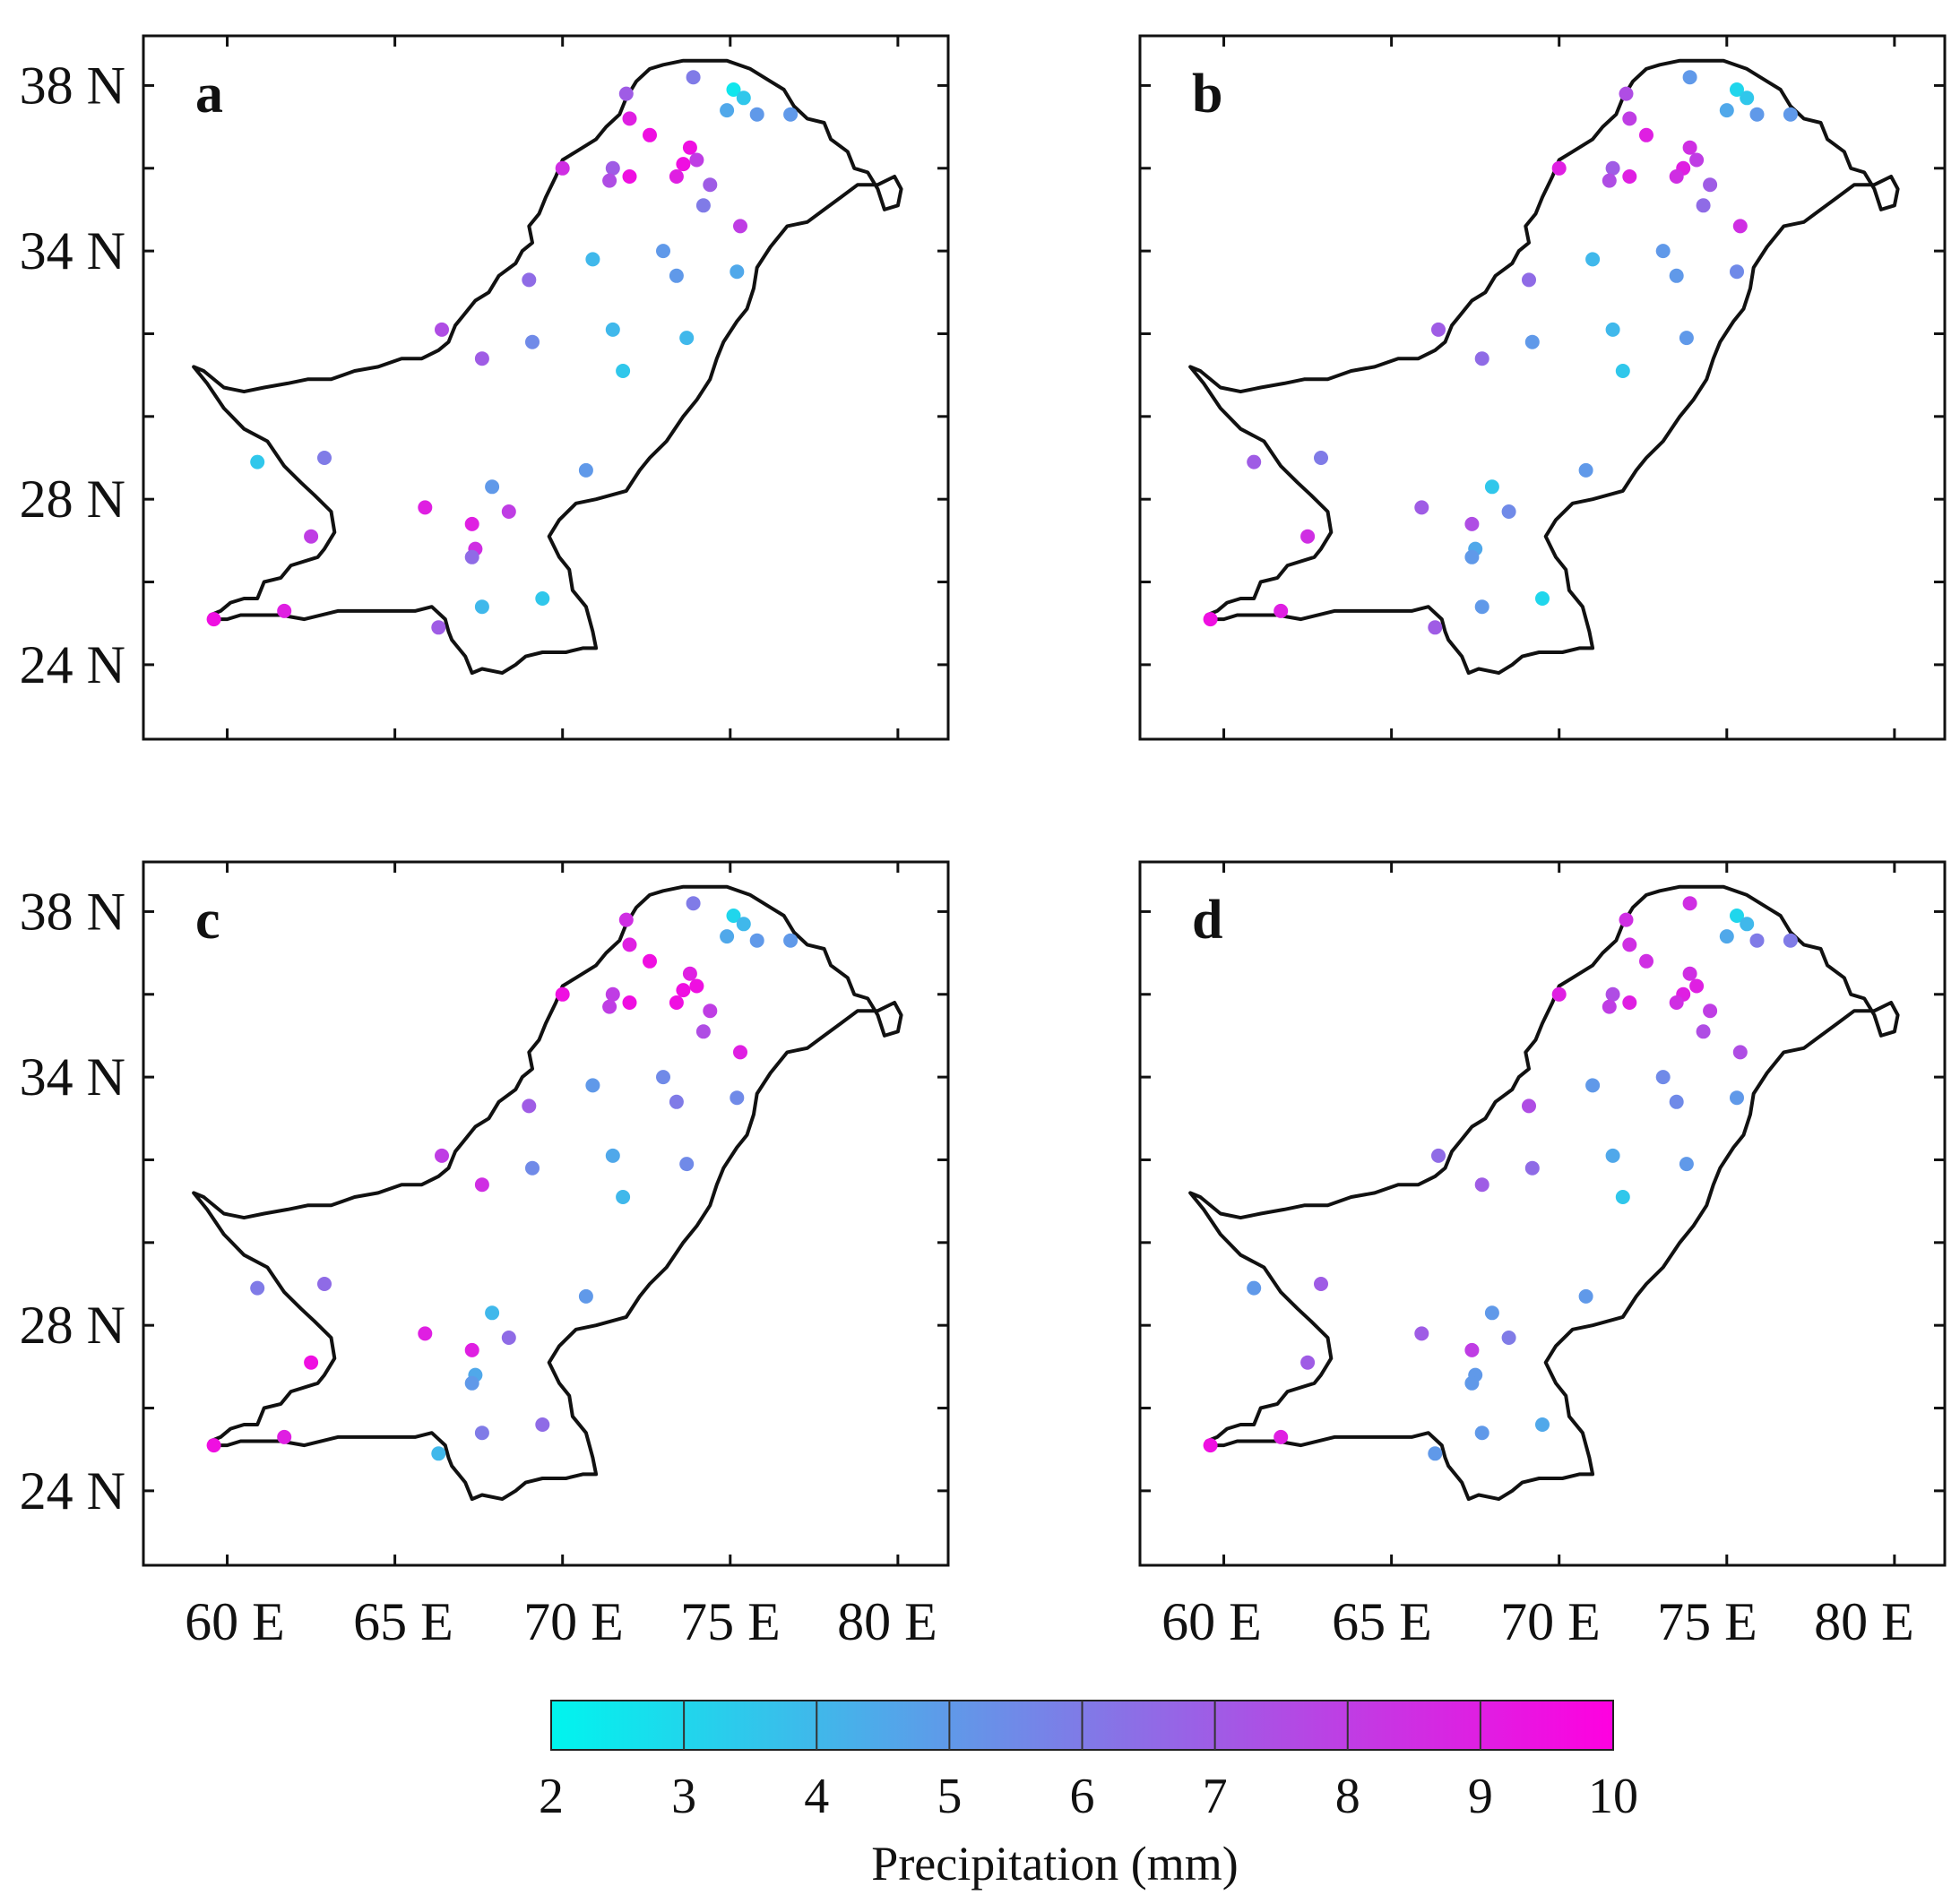  What do you see at coordinates (403, 1621) in the screenshot?
I see `x-tick-label: 65 E` at bounding box center [403, 1621].